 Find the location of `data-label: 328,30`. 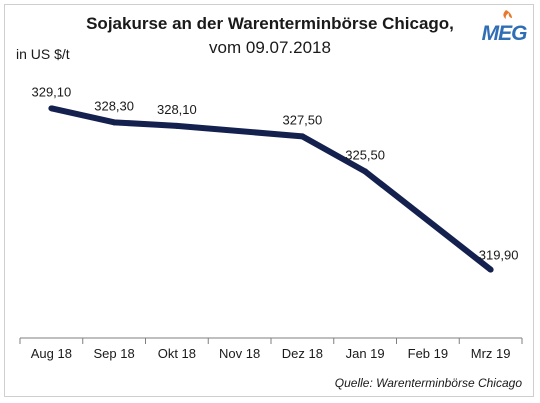

data-label: 328,30 is located at coordinates (114, 105).